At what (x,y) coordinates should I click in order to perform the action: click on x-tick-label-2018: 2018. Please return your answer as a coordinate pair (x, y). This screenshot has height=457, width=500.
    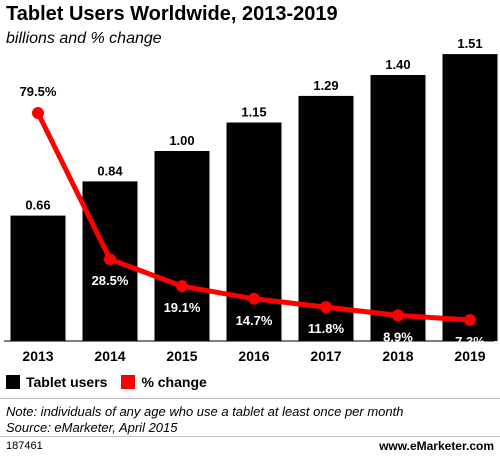
    Looking at the image, I should click on (397, 356).